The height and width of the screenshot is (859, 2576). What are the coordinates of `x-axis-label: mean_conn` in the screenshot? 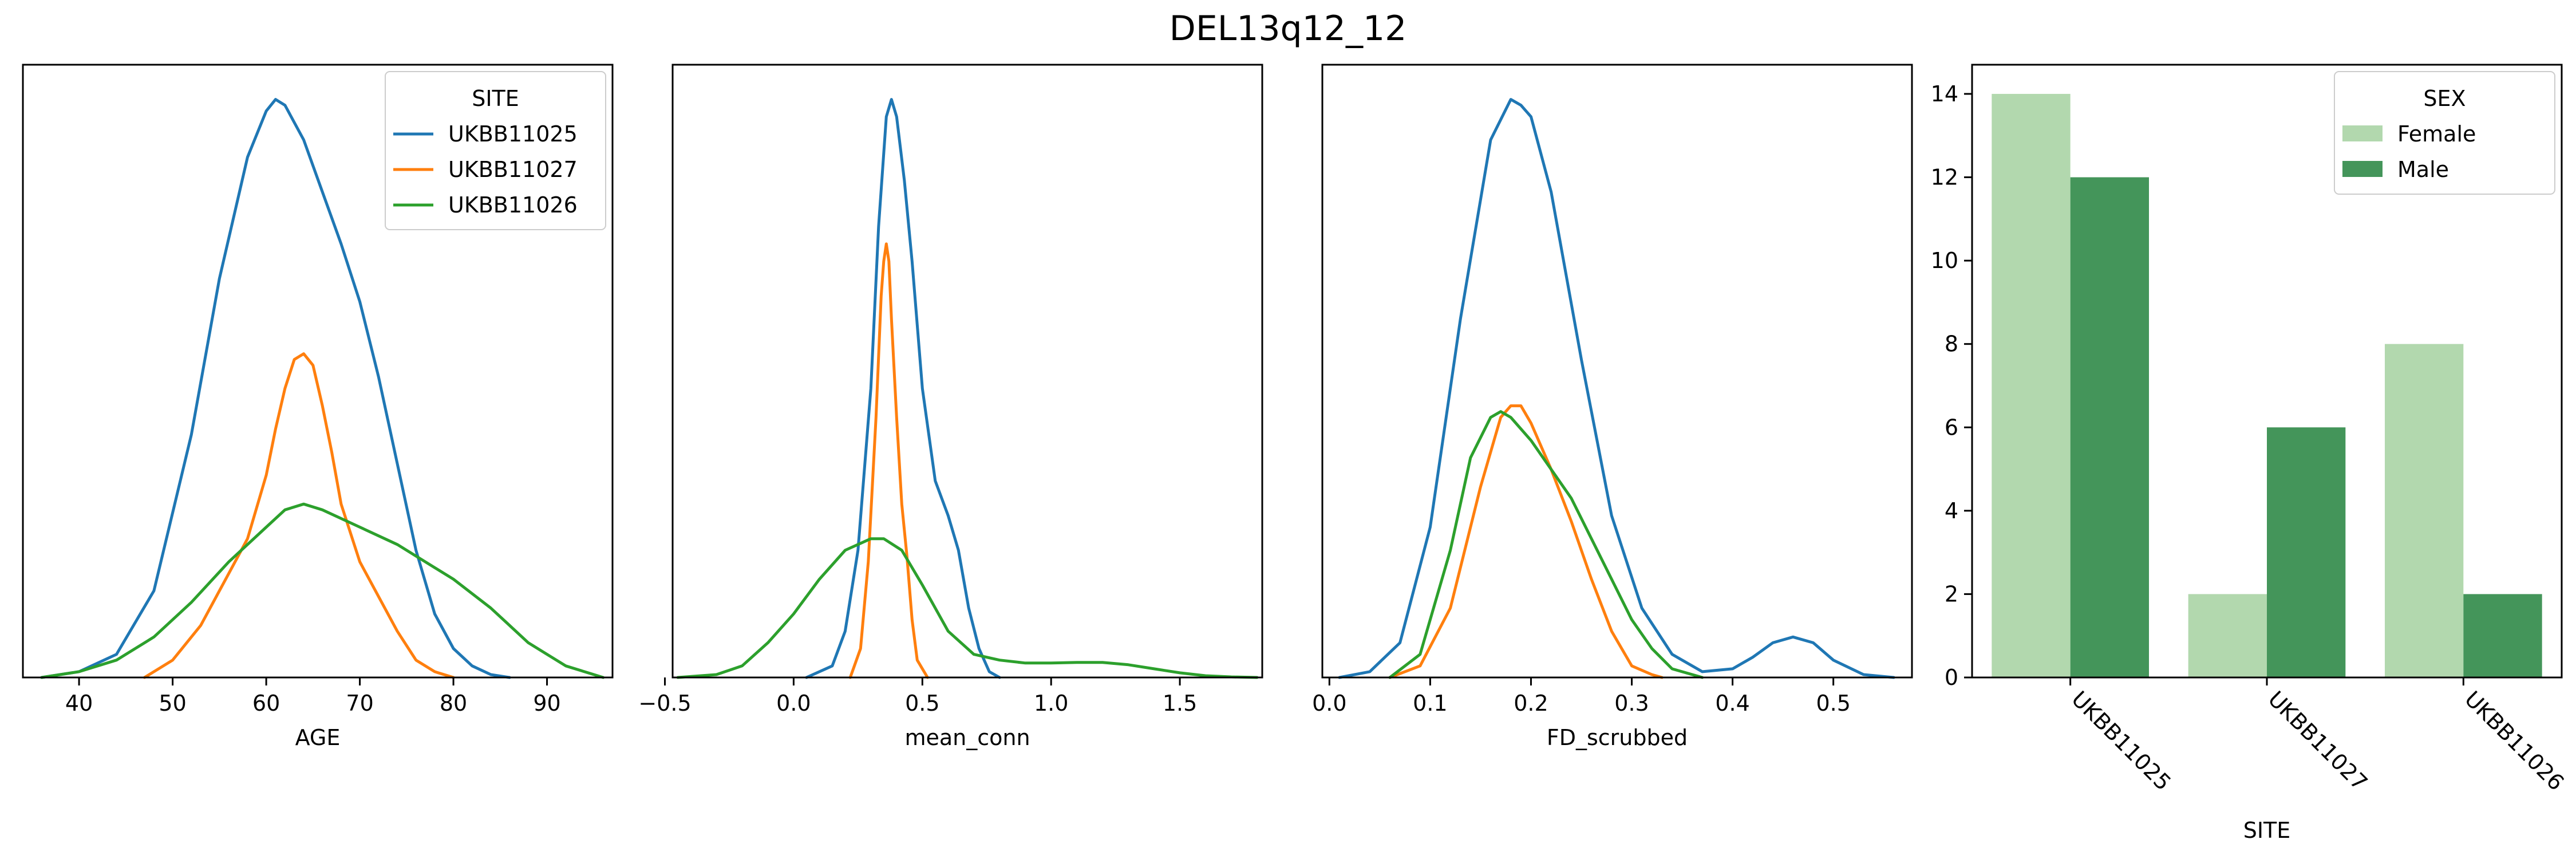 It's located at (967, 737).